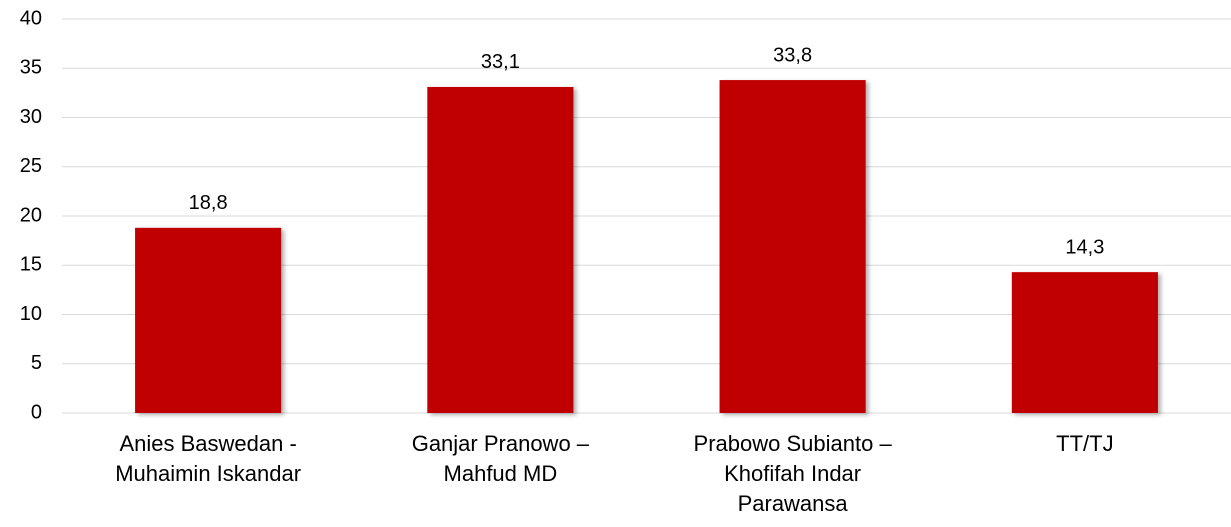 This screenshot has width=1231, height=527. Describe the element at coordinates (31, 166) in the screenshot. I see `y-tick-label: 25` at that location.